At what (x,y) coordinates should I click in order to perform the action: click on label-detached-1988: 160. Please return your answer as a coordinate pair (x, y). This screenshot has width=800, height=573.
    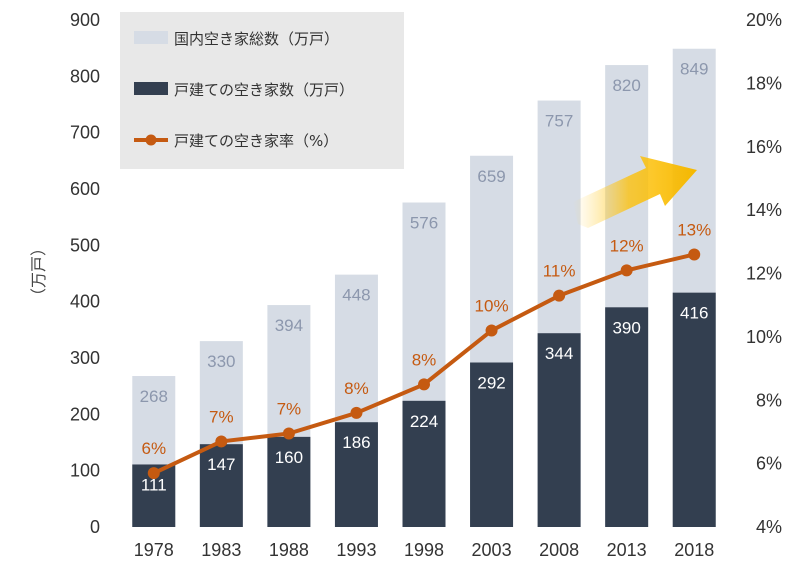
    Looking at the image, I should click on (289, 457).